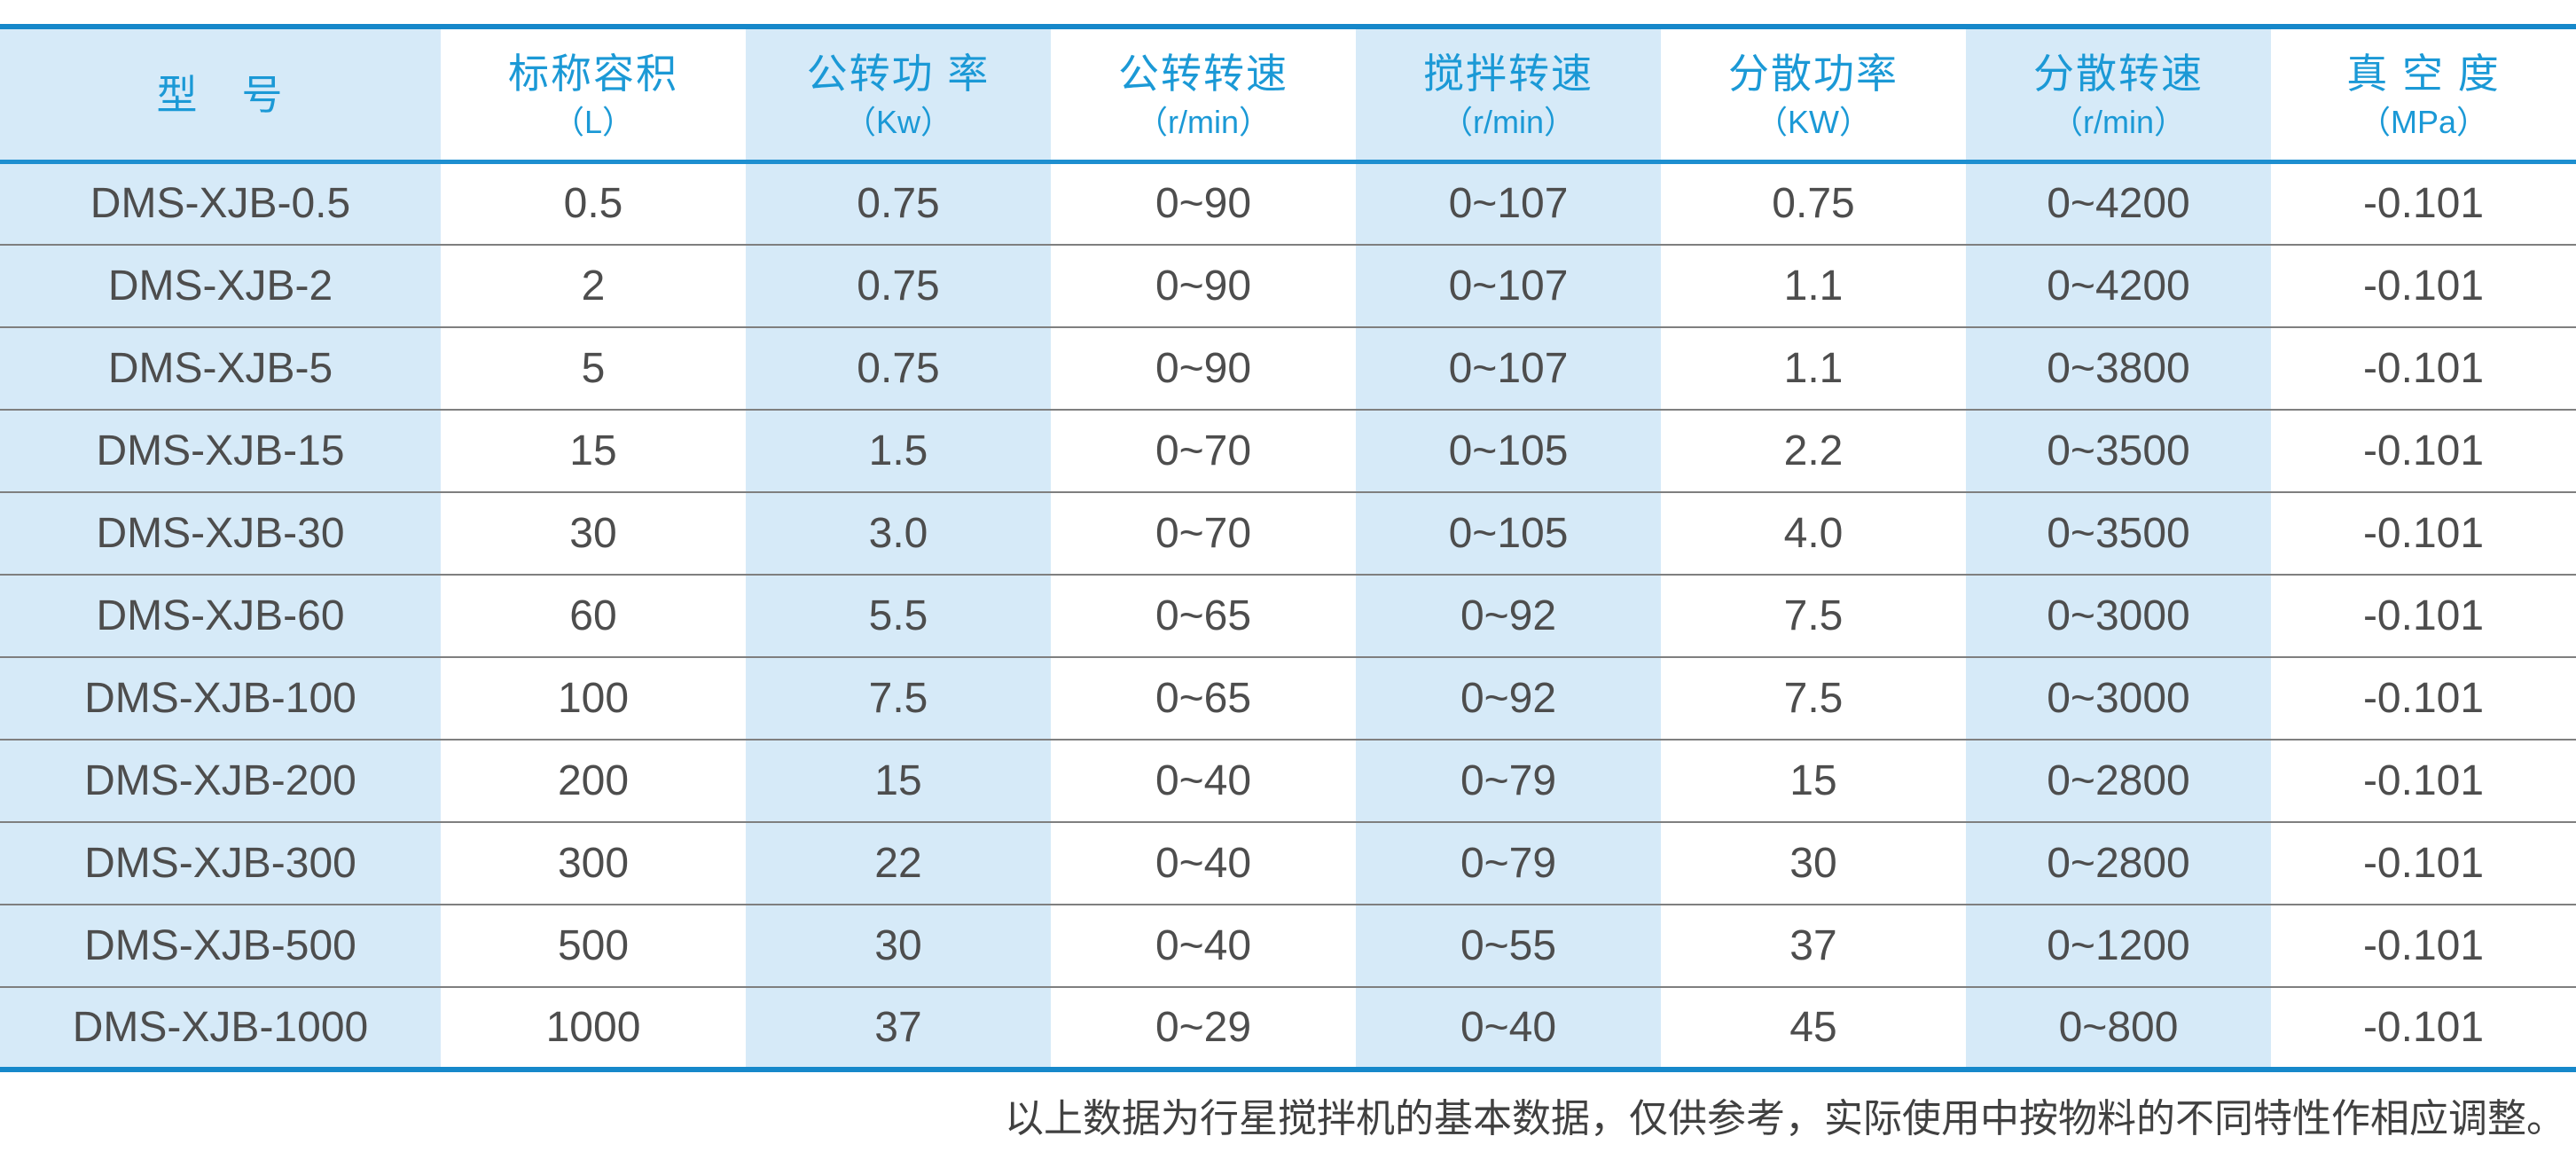 The image size is (2576, 1152). I want to click on column-title: 公转功 率, so click(898, 73).